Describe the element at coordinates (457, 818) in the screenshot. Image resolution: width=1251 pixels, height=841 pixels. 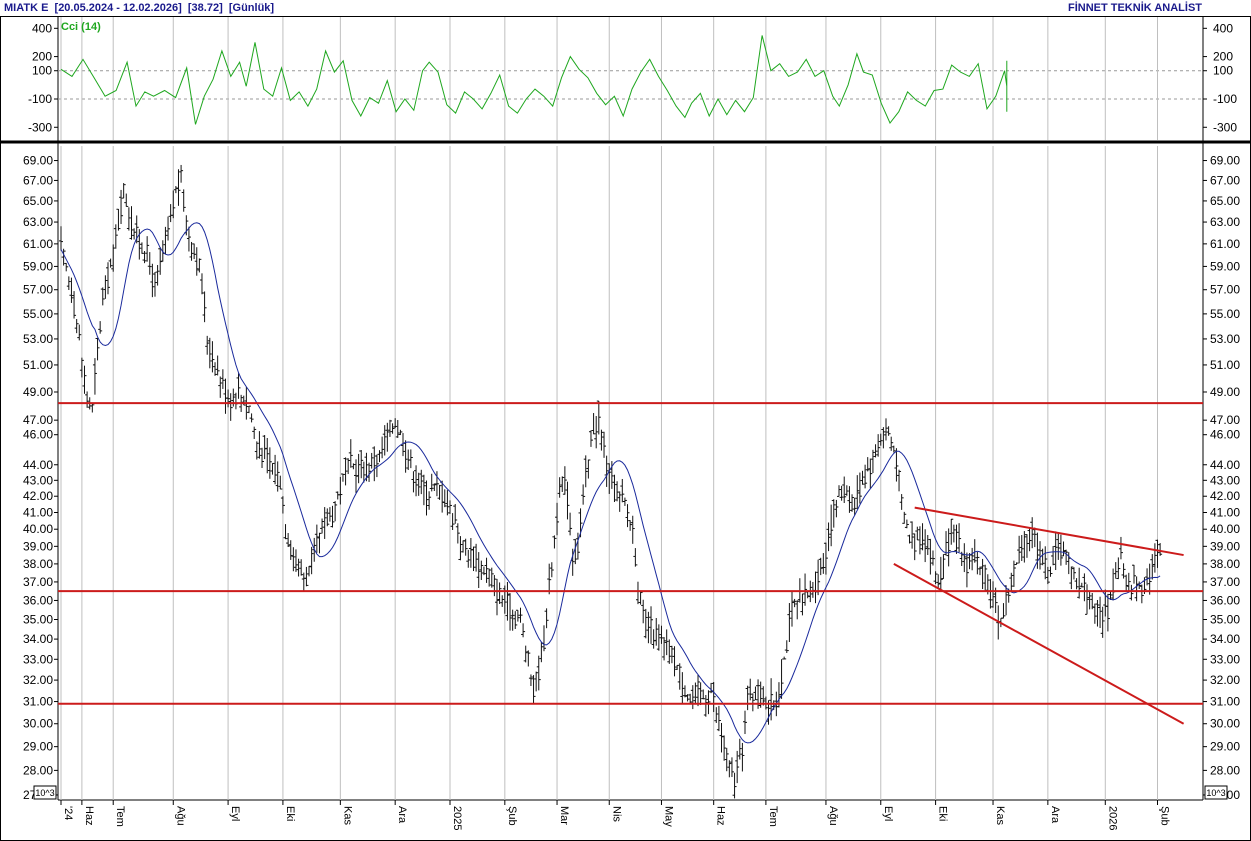
I see `date-tick-label: 2025` at that location.